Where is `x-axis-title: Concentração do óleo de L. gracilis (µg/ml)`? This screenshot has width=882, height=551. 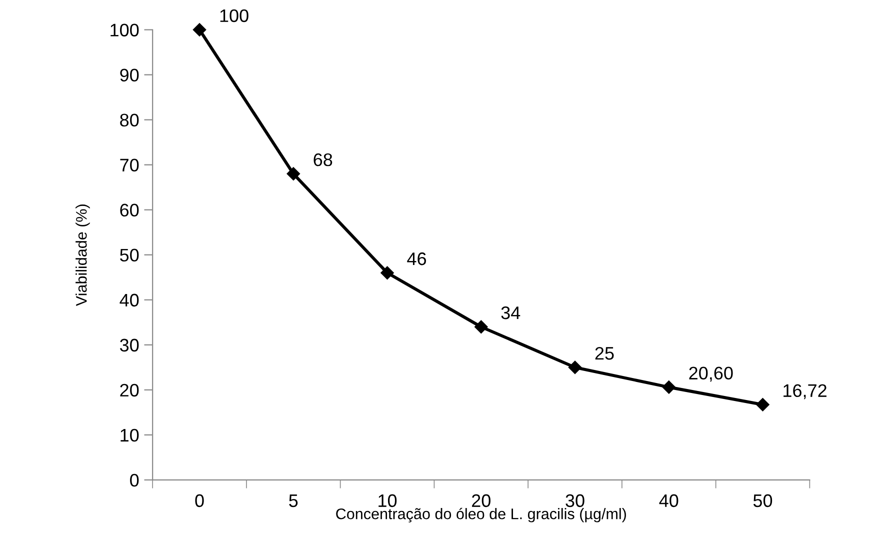 x-axis-title: Concentração do óleo de L. gracilis (µg/ml) is located at coordinates (481, 515).